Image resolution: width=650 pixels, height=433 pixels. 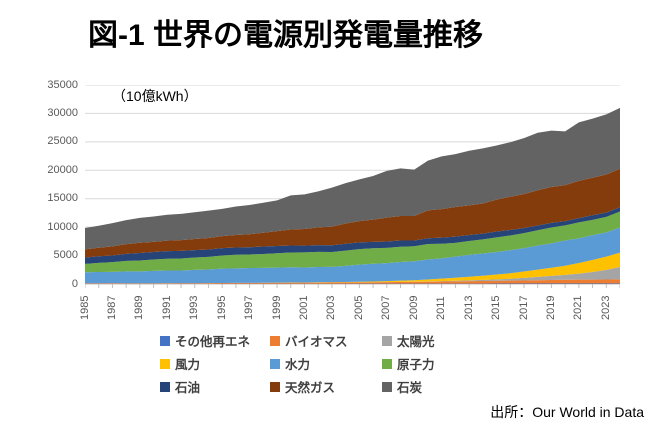 I want to click on x-axis-label-1991: 1991, so click(x=166, y=307).